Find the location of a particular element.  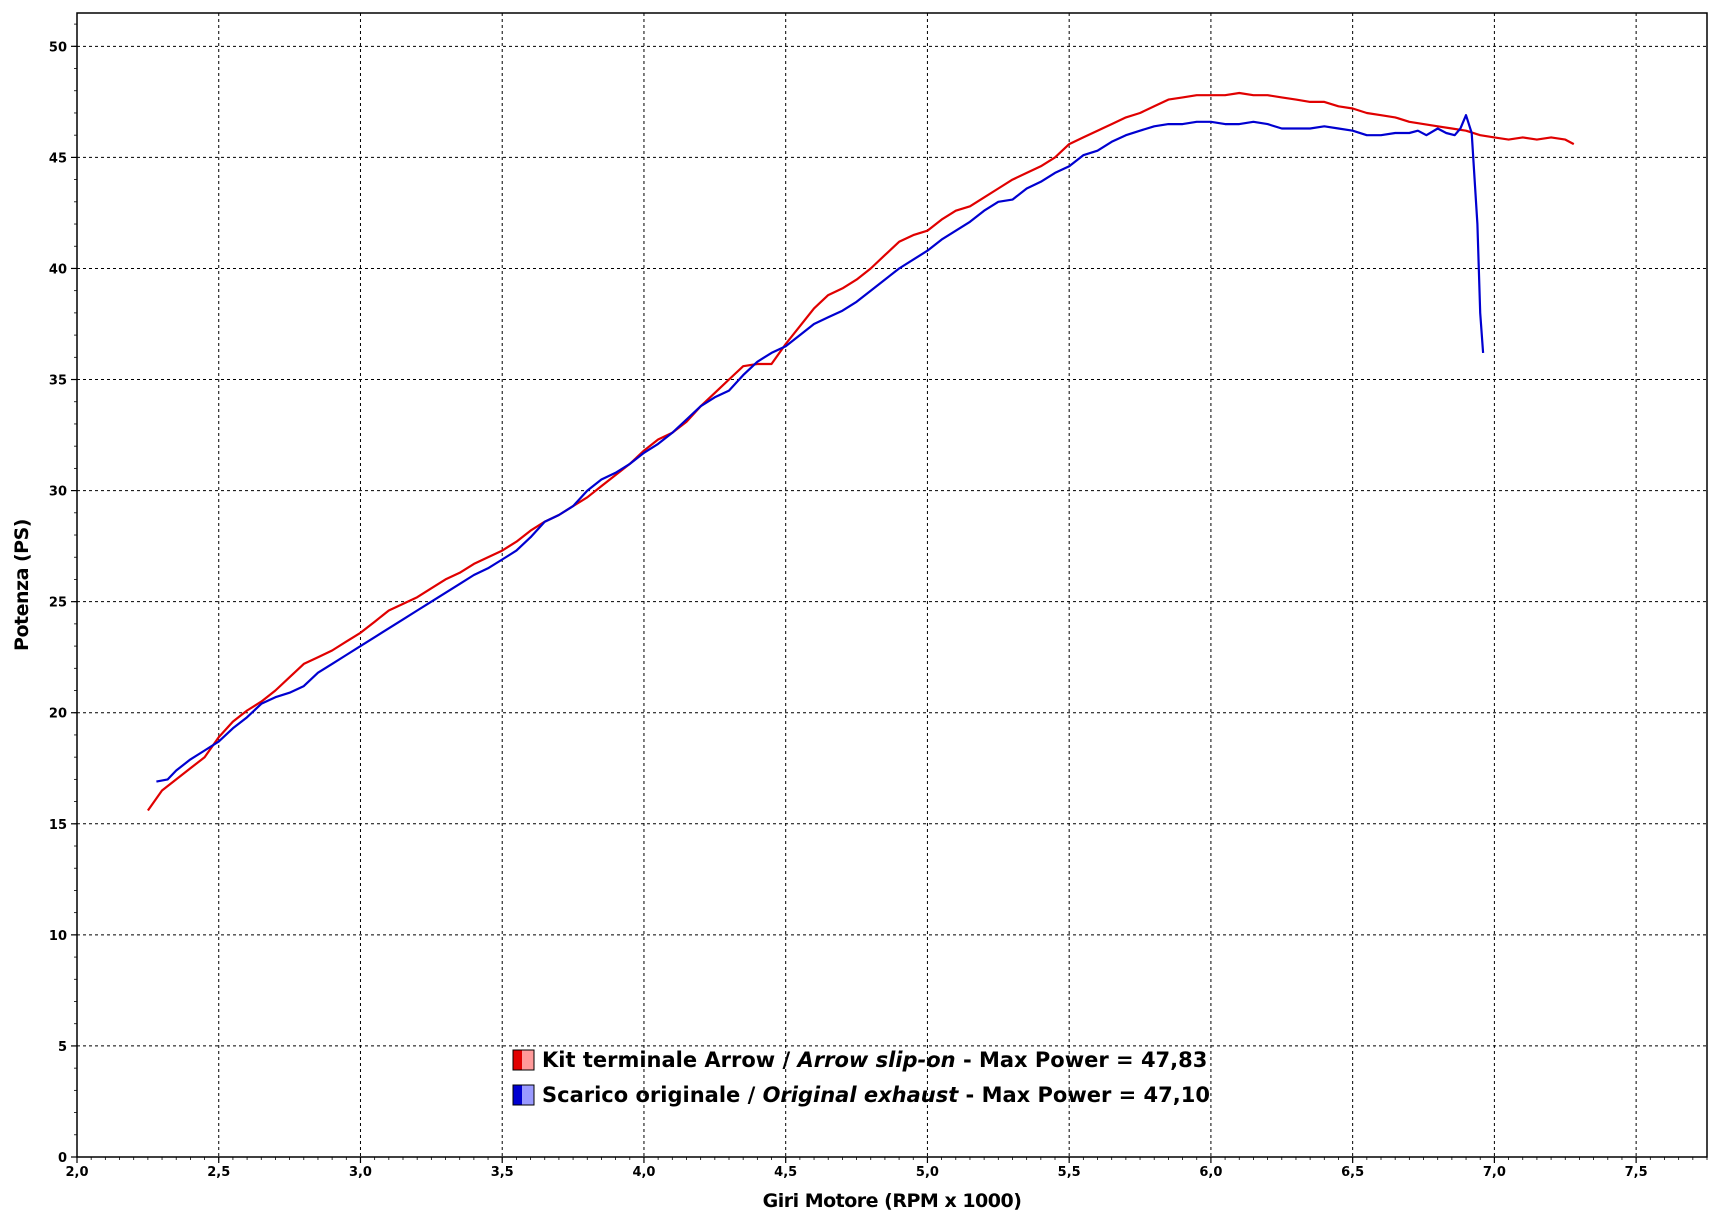

legend-label-italic: Original exhaust is located at coordinates (861, 1095).